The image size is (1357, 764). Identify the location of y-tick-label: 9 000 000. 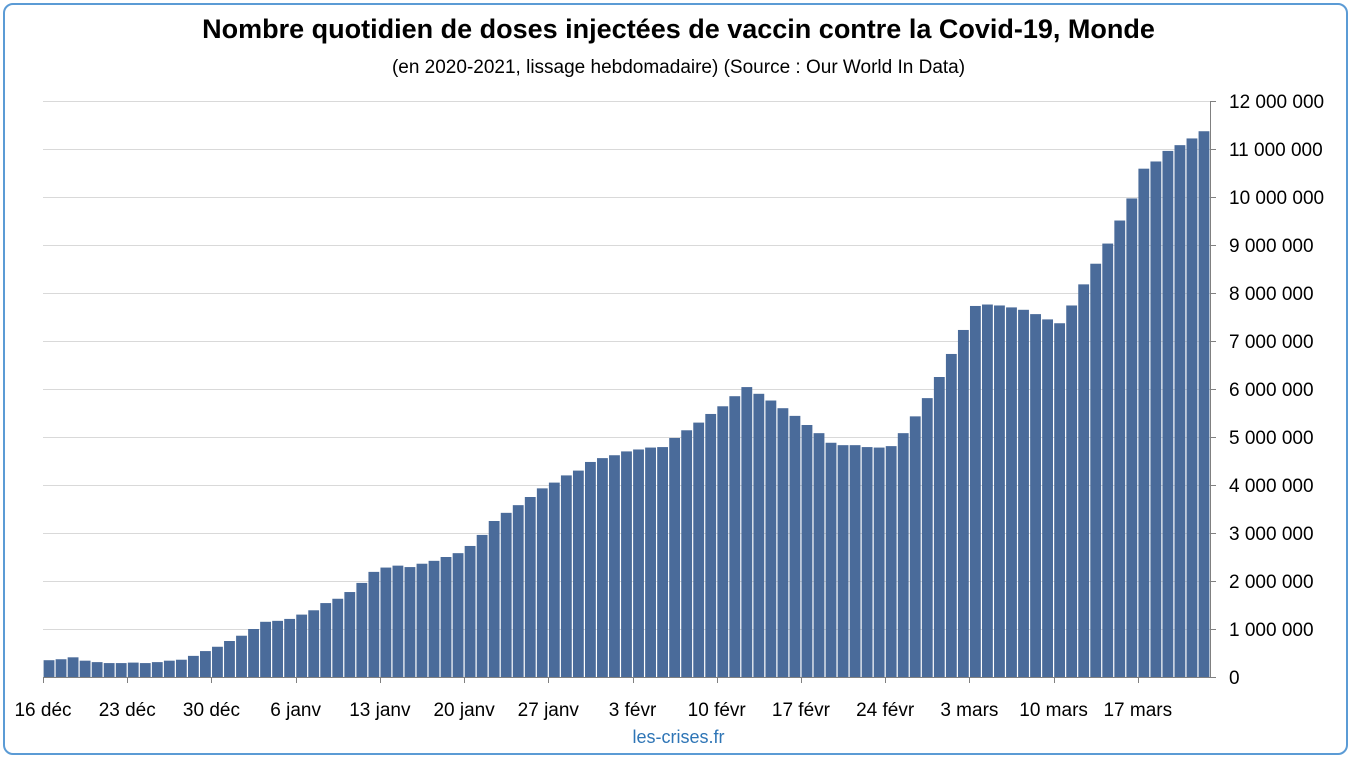
(1271, 246).